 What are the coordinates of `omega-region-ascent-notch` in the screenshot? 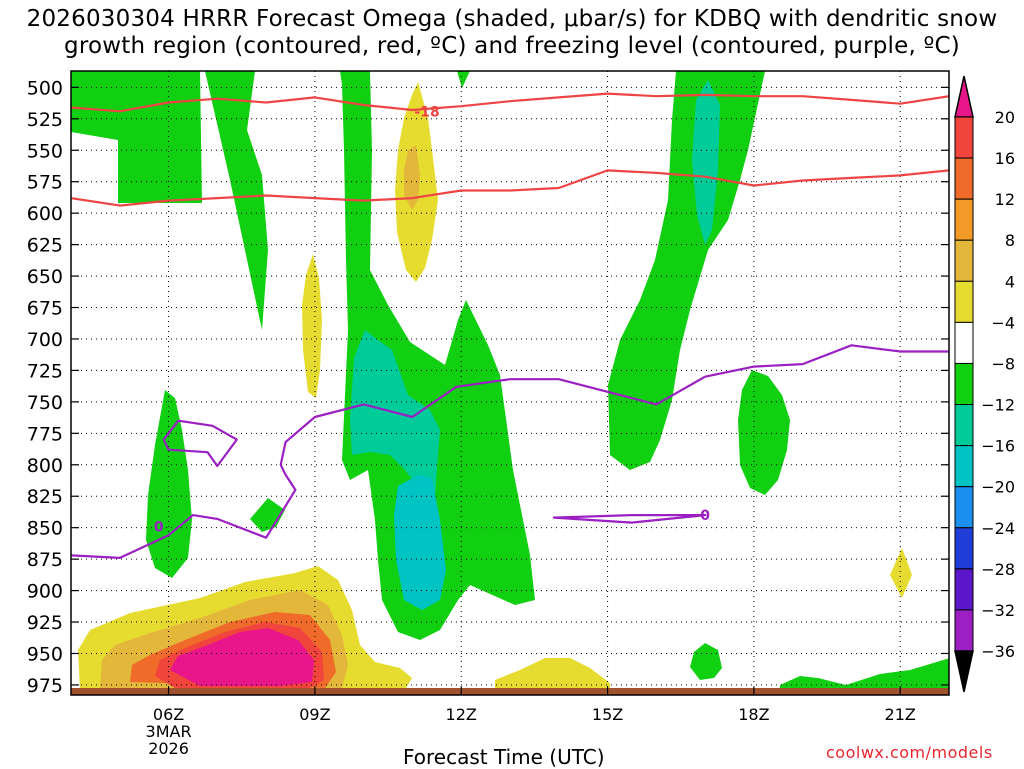 It's located at (463, 79).